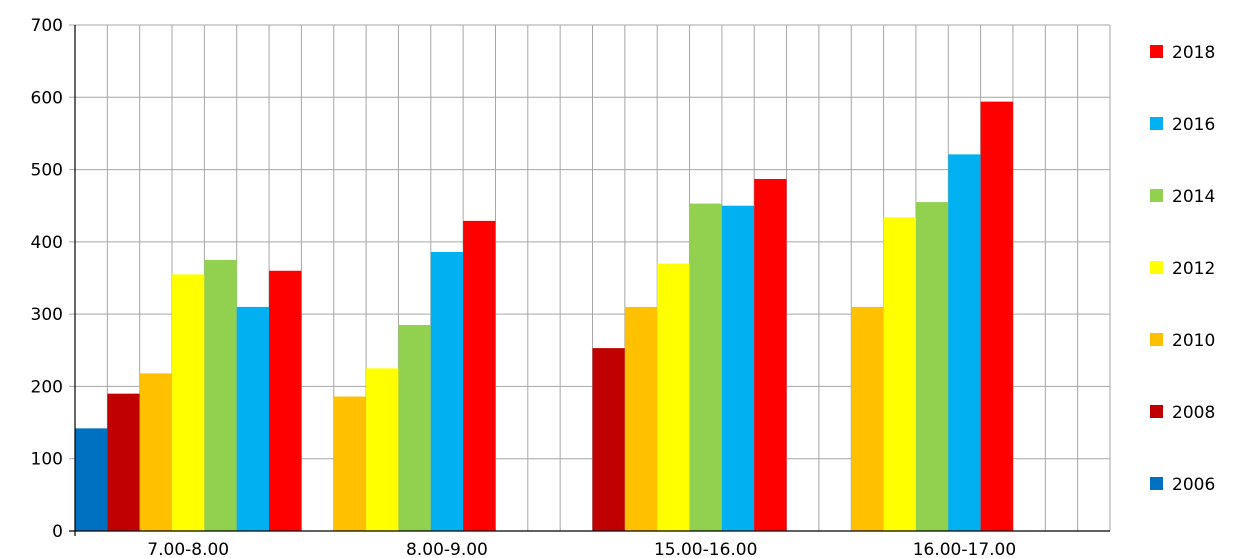 This screenshot has width=1245, height=558. Describe the element at coordinates (867, 418) in the screenshot. I see `bar-2010-16.00-17.00` at that location.